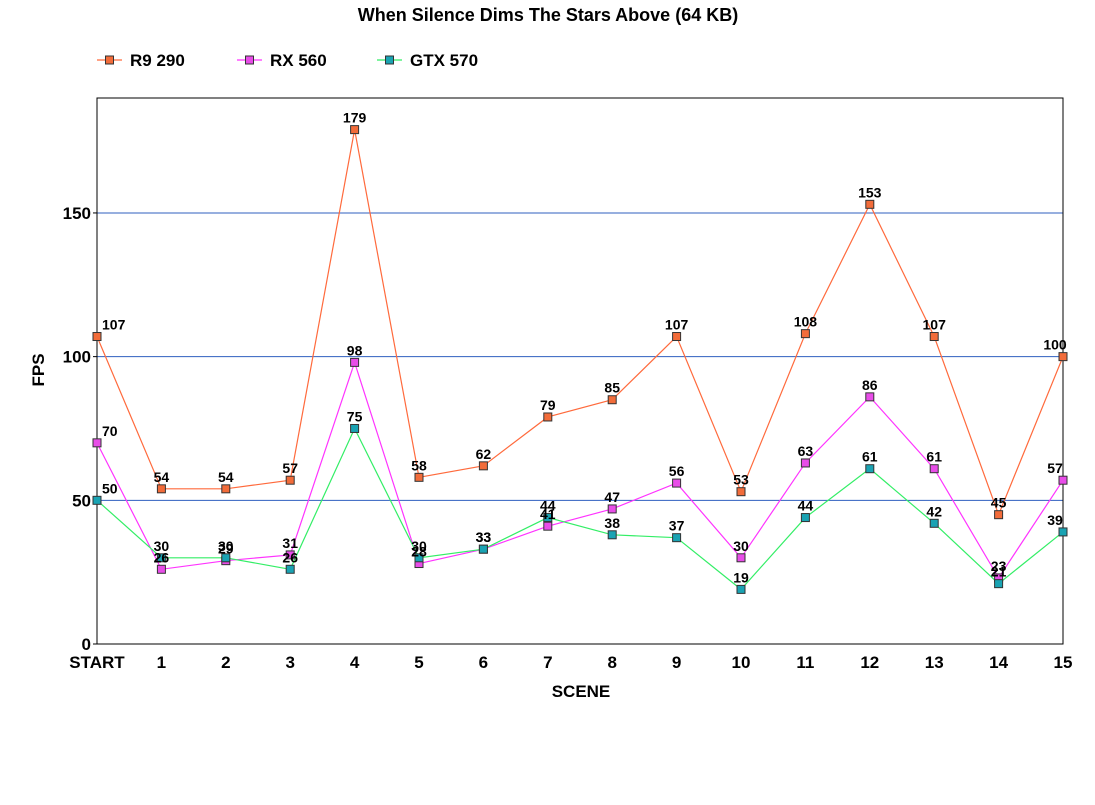 The width and height of the screenshot is (1095, 805). Describe the element at coordinates (162, 477) in the screenshot. I see `data-label: 54` at that location.